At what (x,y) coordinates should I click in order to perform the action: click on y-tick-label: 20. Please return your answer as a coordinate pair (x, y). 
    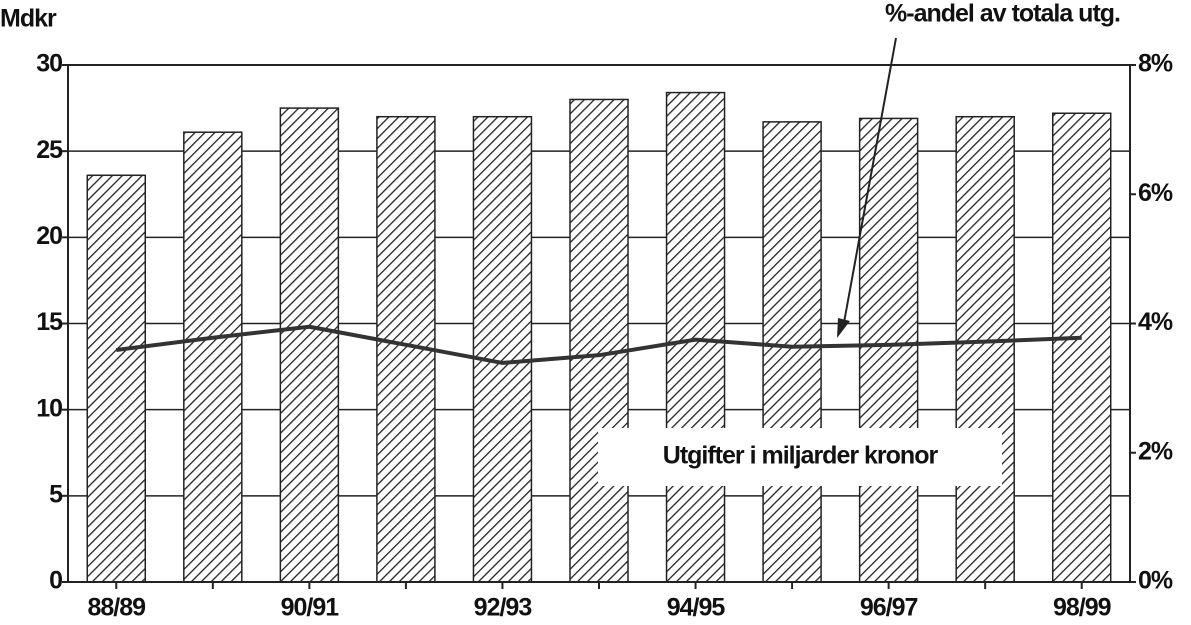
    Looking at the image, I should click on (49, 236).